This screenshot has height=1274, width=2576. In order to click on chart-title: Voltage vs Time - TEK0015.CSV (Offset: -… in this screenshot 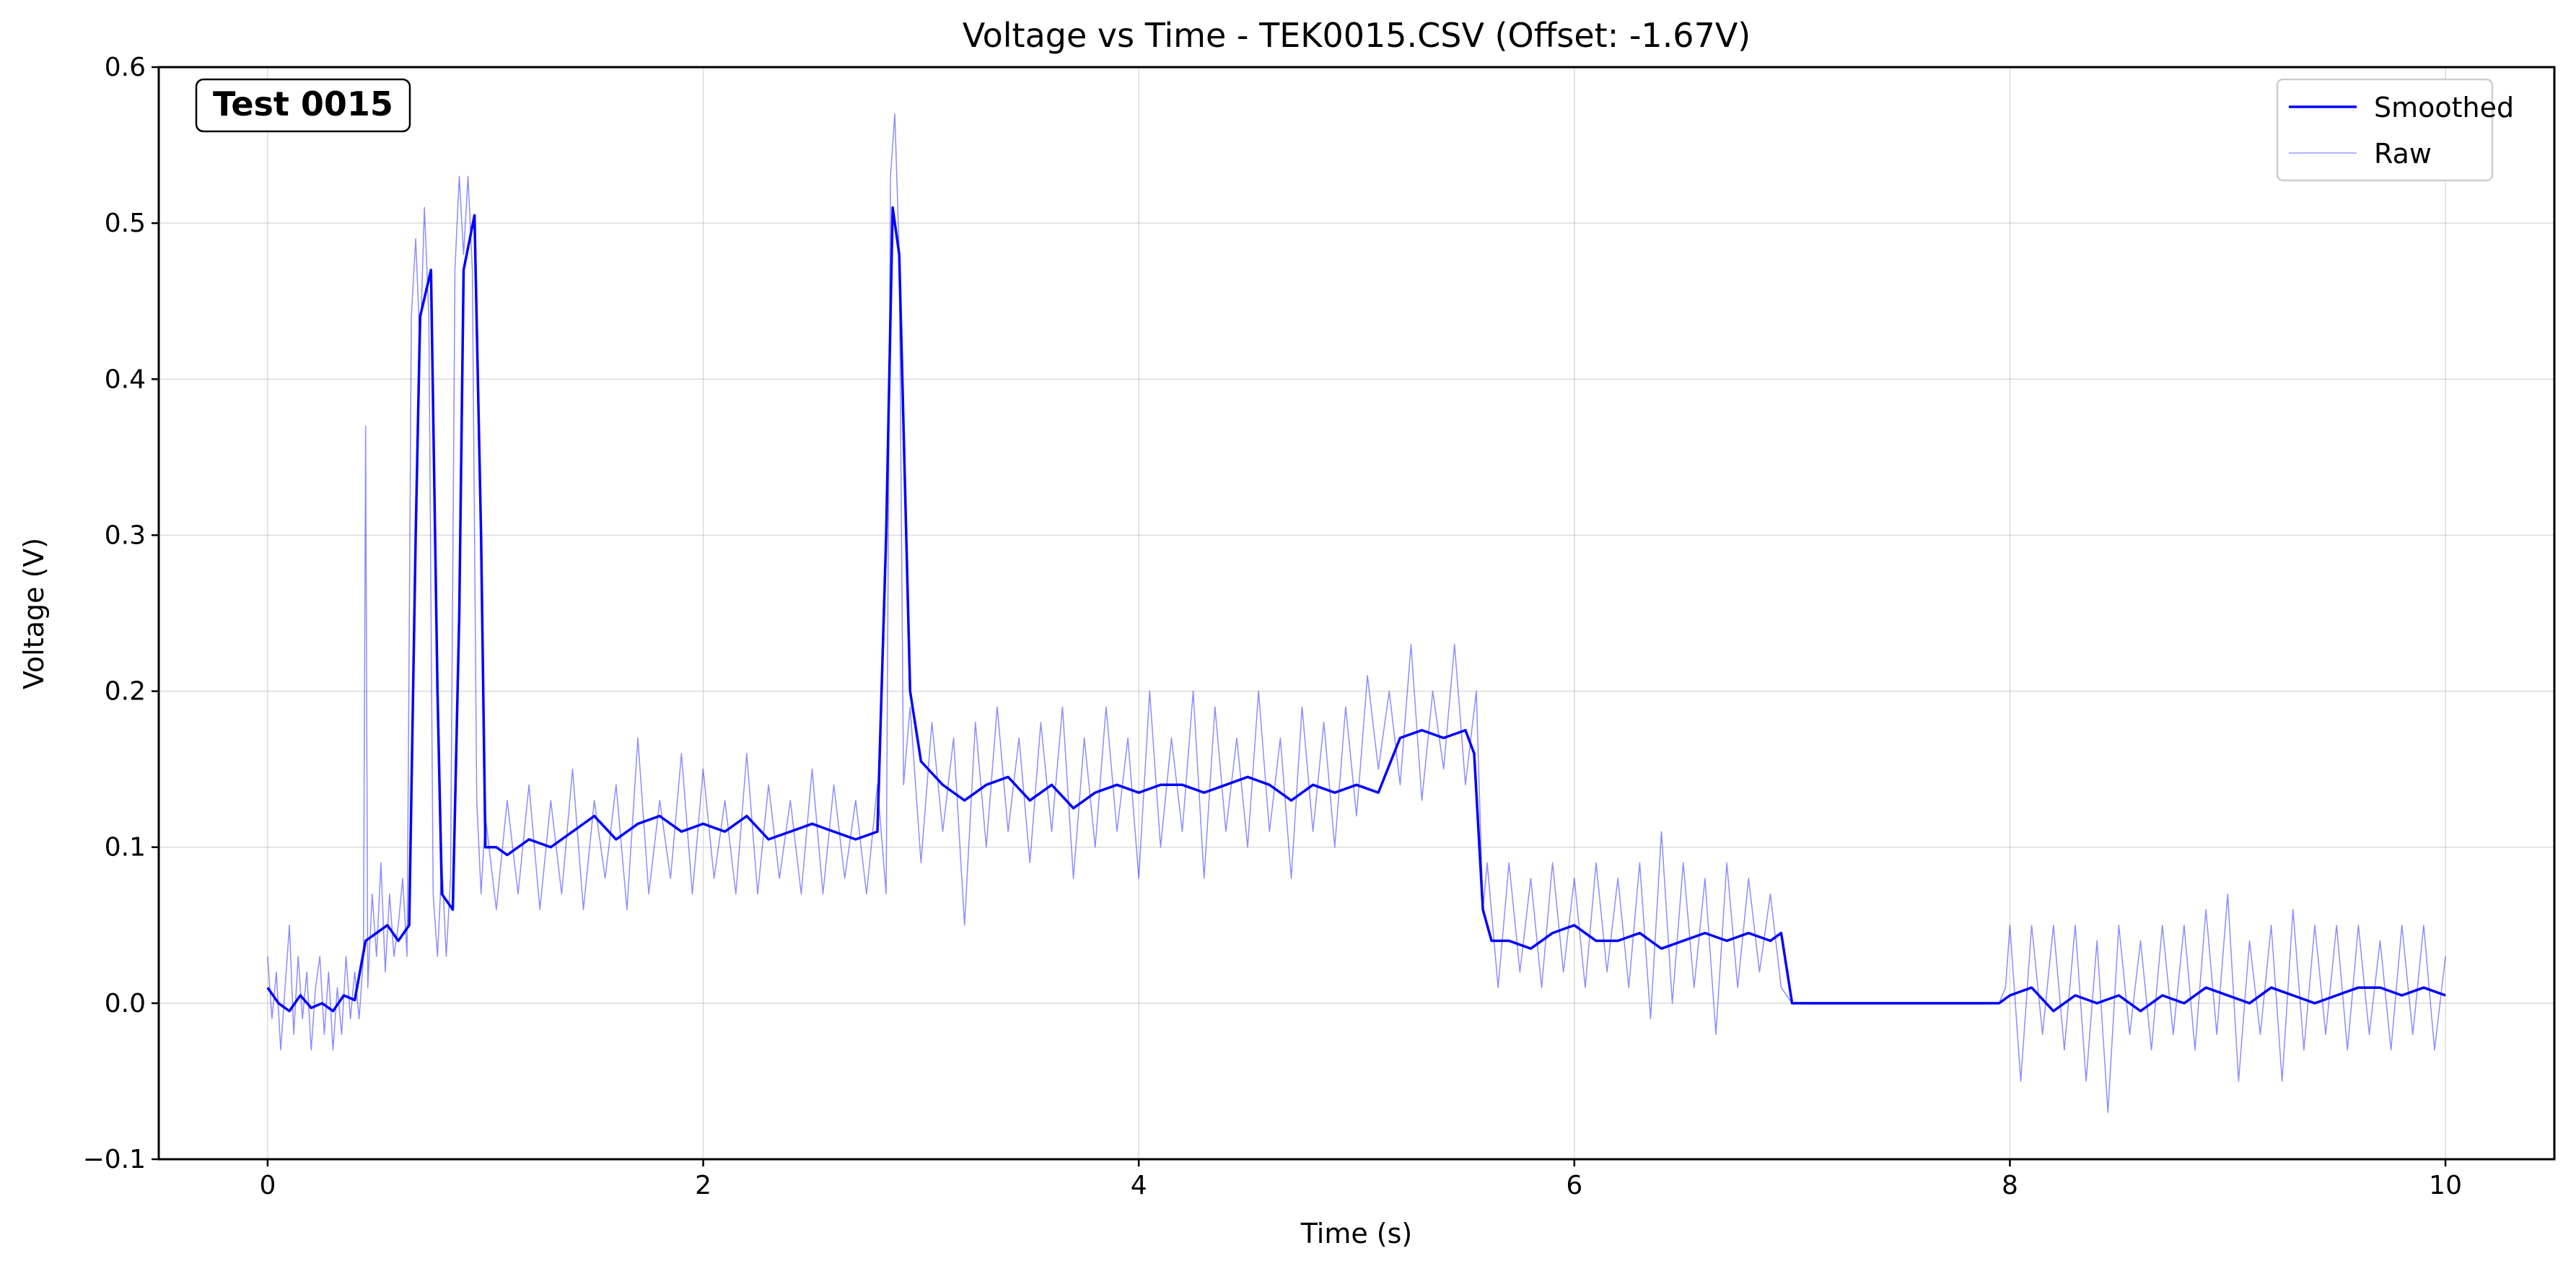, I will do `click(1357, 36)`.